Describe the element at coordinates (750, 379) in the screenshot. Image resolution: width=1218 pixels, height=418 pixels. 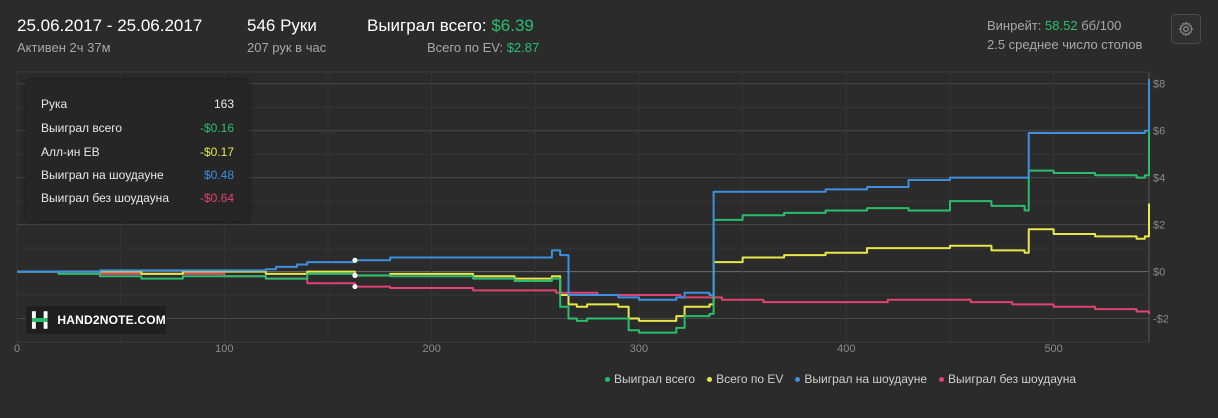
I see `legend-label: Всего по EV` at that location.